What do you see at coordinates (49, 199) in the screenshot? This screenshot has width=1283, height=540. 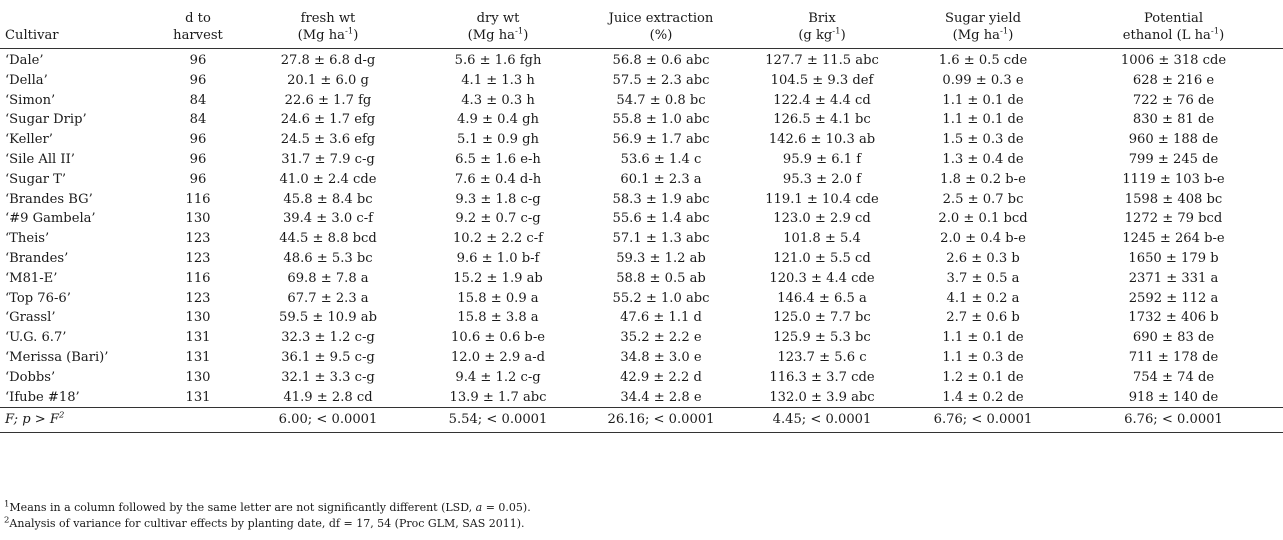 I see `cell-cultivar: ‘Brandes BG’` at bounding box center [49, 199].